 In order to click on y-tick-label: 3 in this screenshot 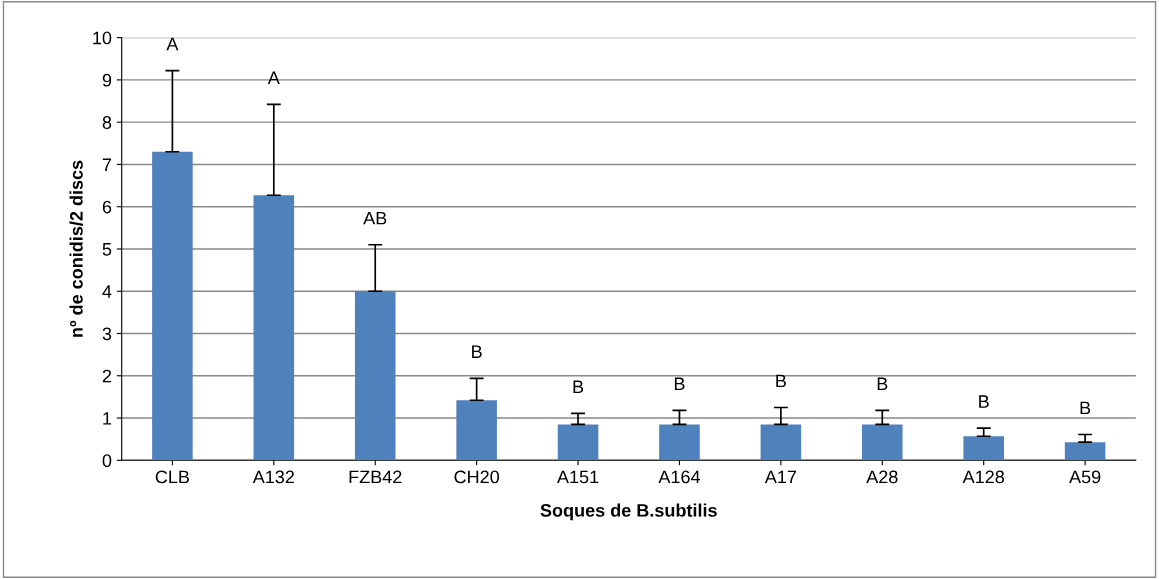, I will do `click(107, 334)`.